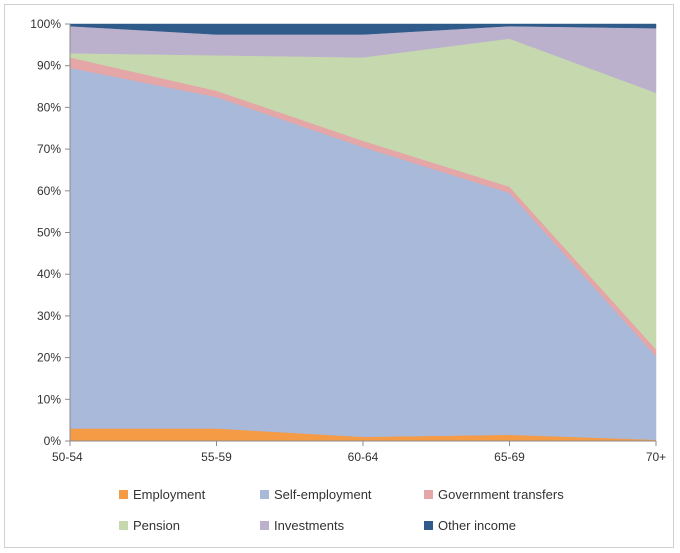 The width and height of the screenshot is (680, 553). Describe the element at coordinates (49, 399) in the screenshot. I see `y-tick-label: 10%` at that location.